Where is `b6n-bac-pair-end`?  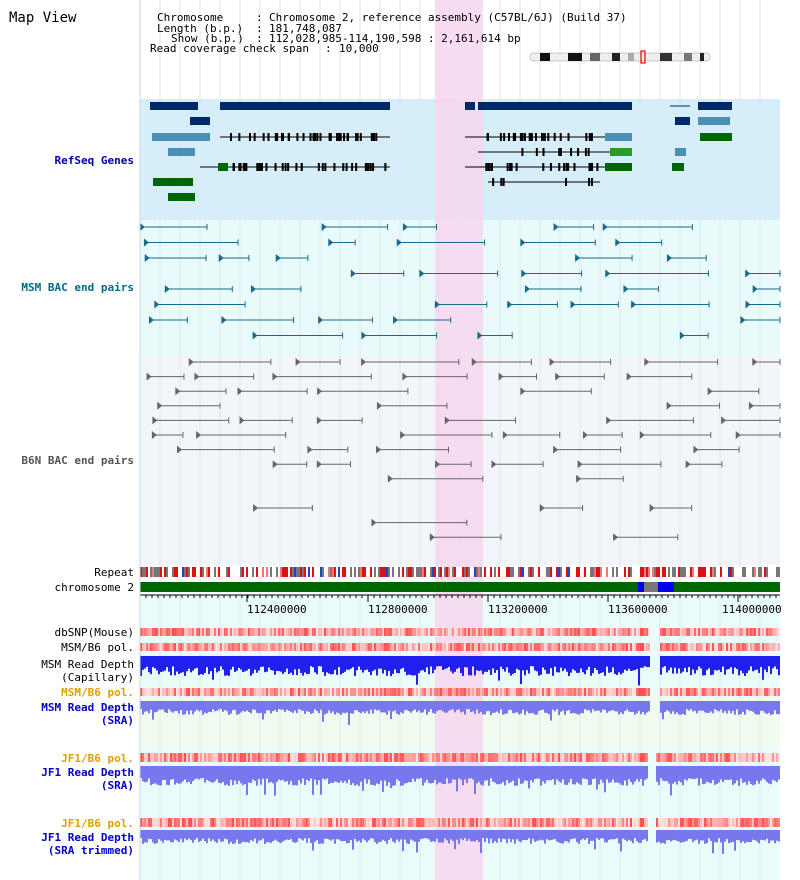
b6n-bac-pair-end is located at coordinates (364, 362).